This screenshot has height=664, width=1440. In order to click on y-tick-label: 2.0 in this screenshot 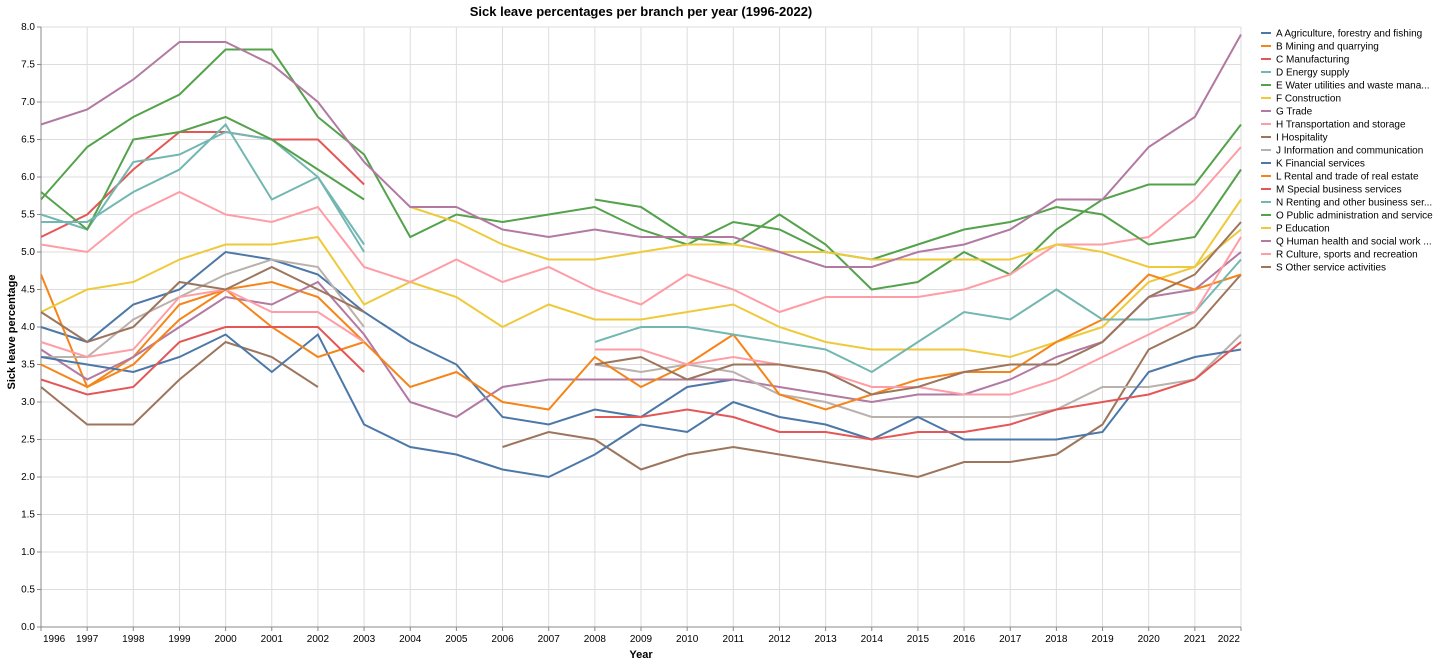, I will do `click(28, 477)`.